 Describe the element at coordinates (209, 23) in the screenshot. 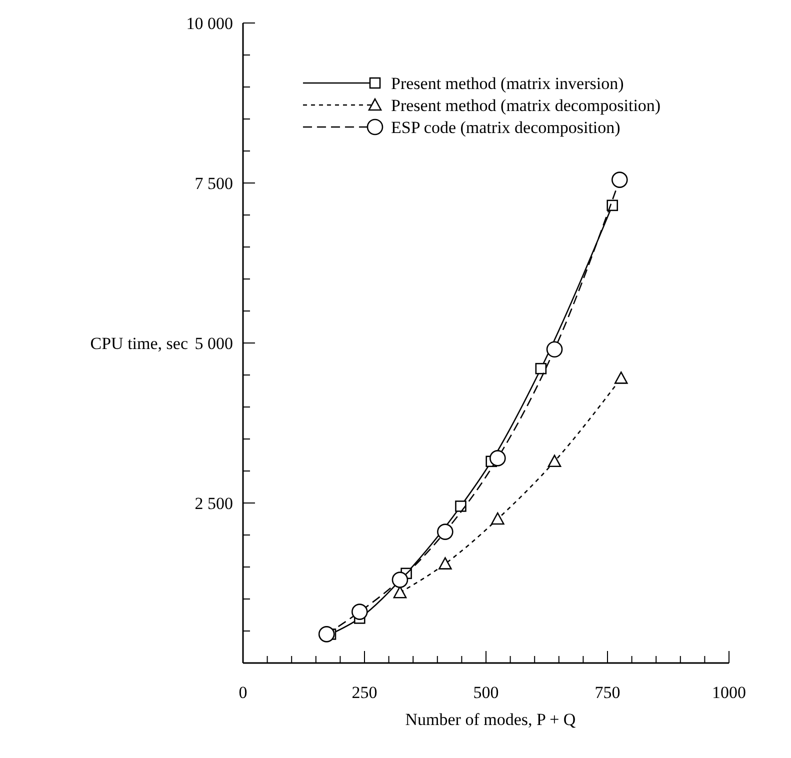

I see `y-tick-label: 10 000` at that location.